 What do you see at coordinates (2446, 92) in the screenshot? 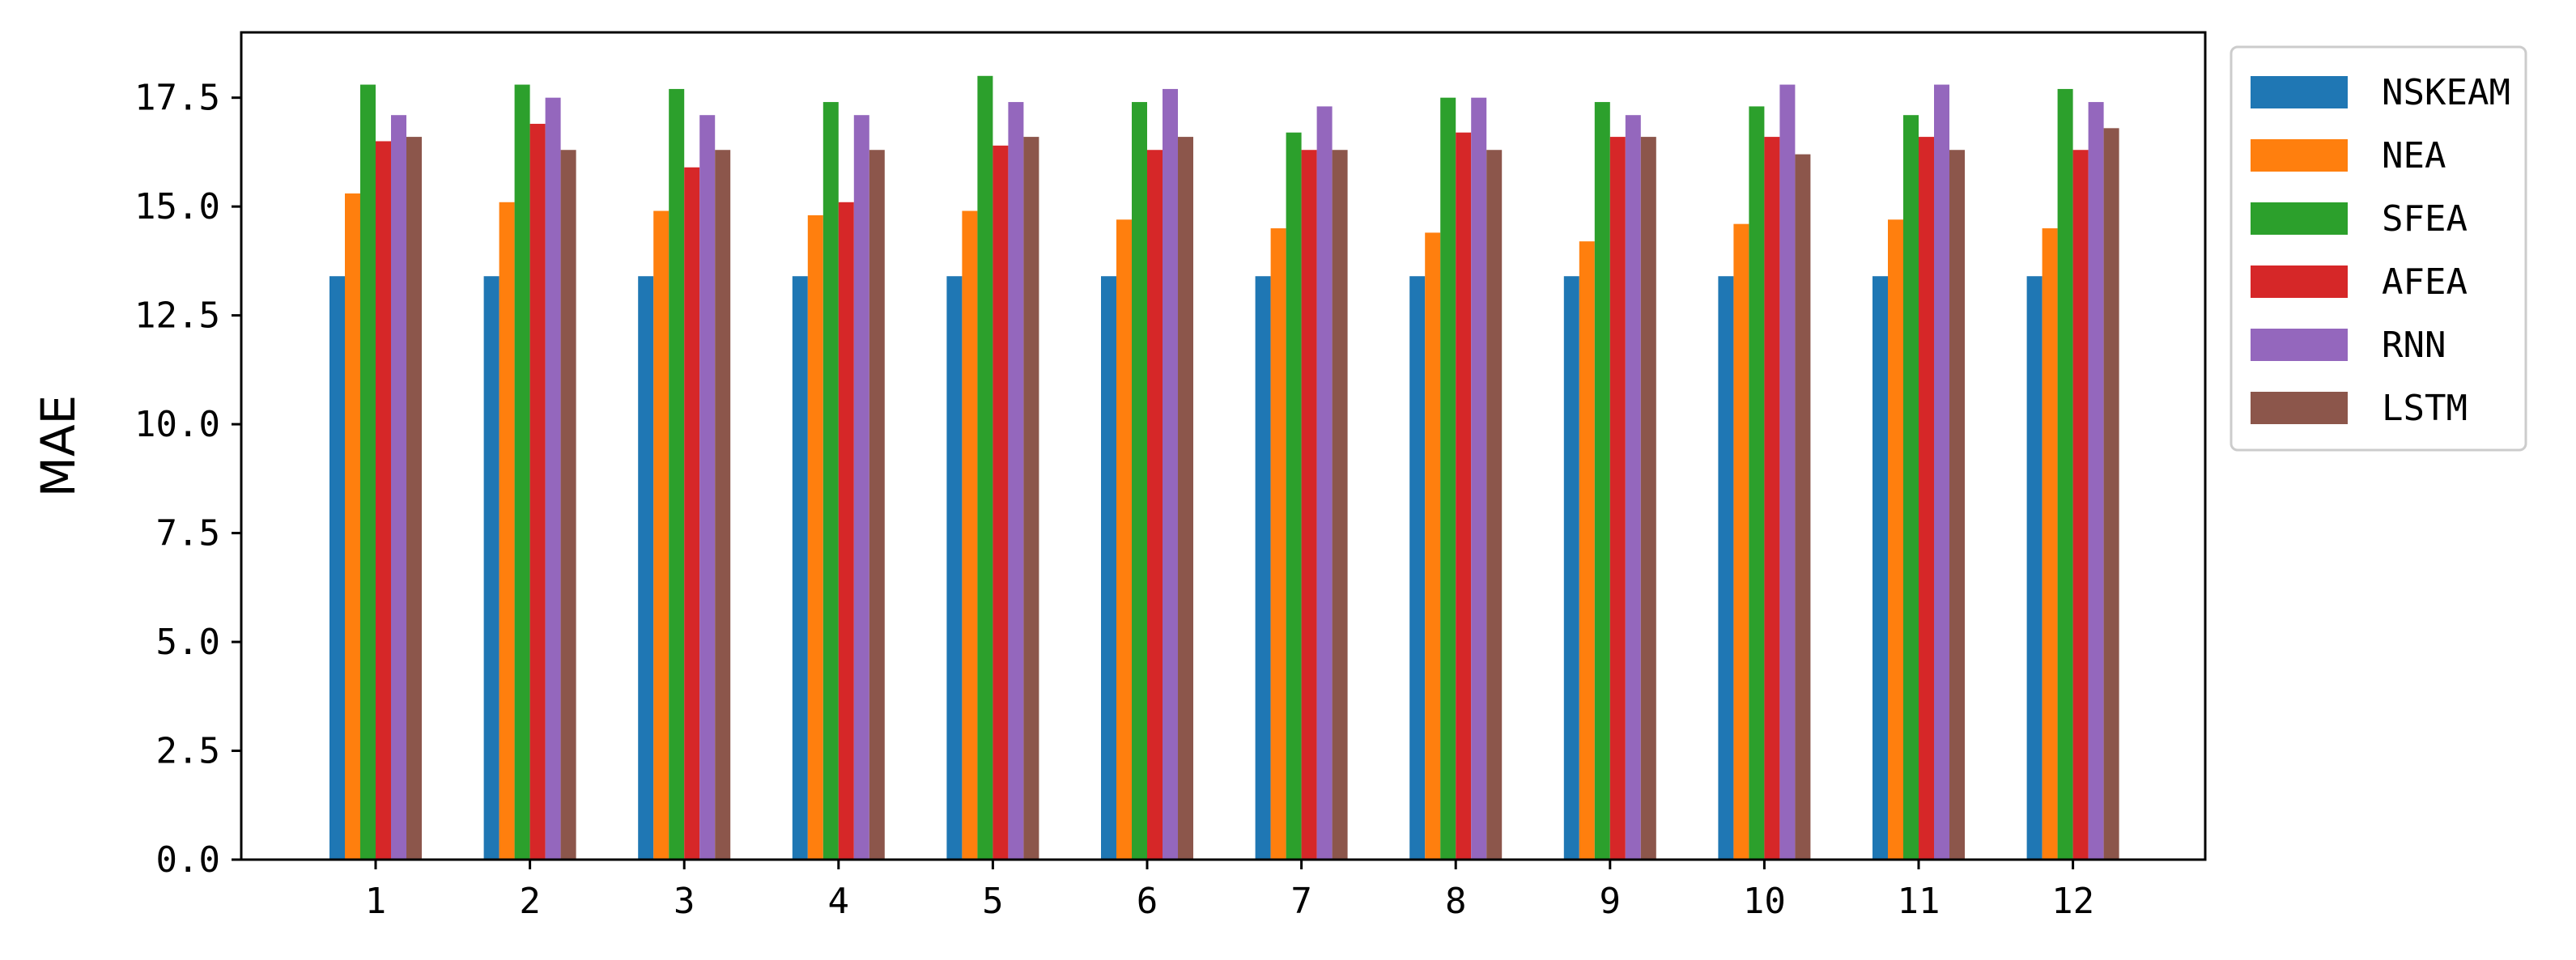
I see `legend-label-nskeam: NSKEAM` at bounding box center [2446, 92].